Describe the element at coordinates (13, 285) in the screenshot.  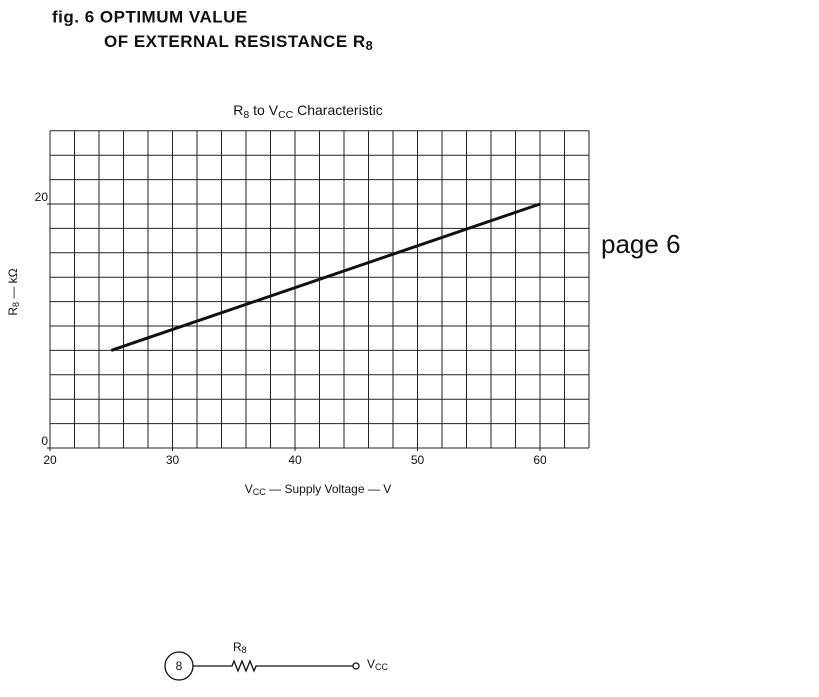
I see `y-label-part: — kΩ` at that location.